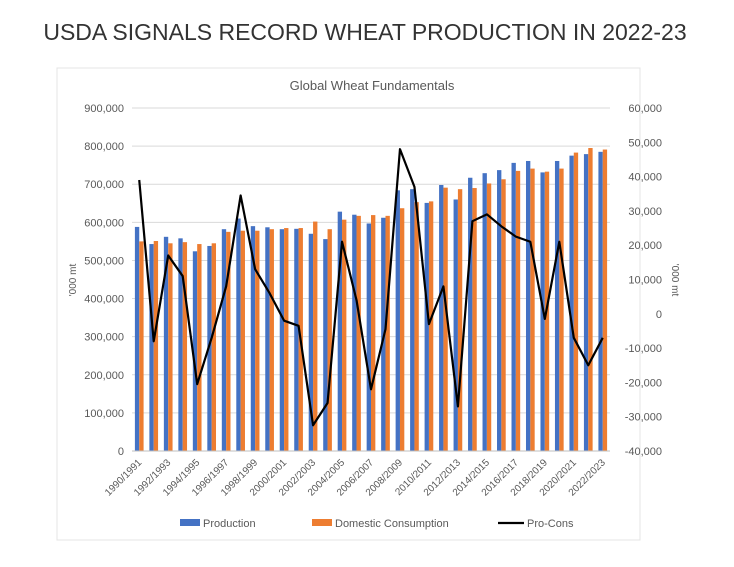 This screenshot has height=567, width=734. What do you see at coordinates (104, 223) in the screenshot?
I see `y-tick-label: 600,000` at bounding box center [104, 223].